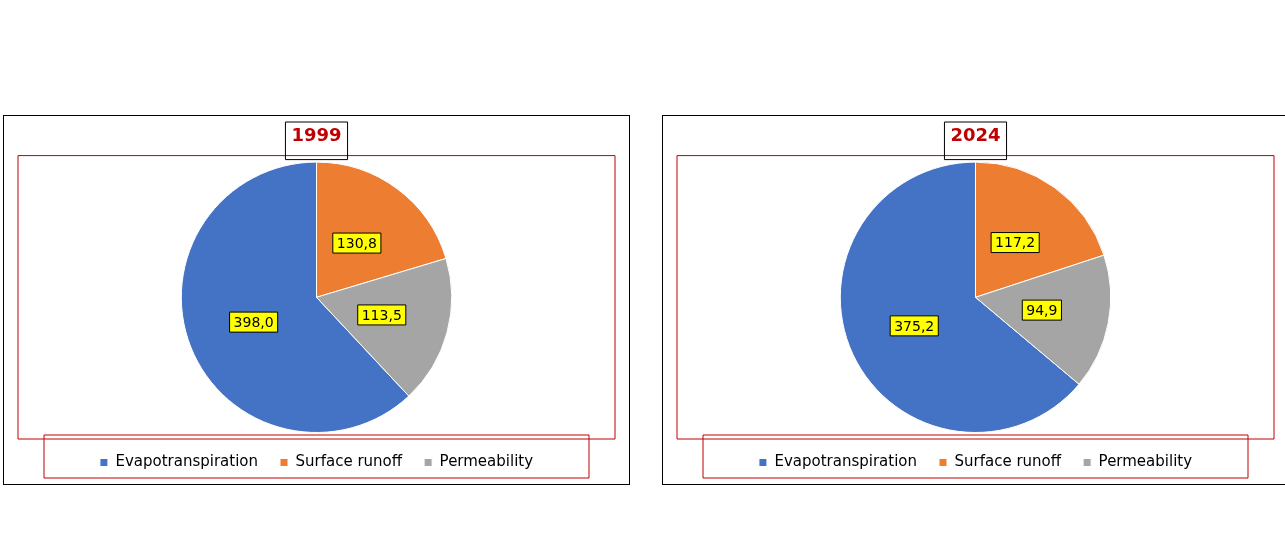 Image resolution: width=1285 pixels, height=535 pixels. What do you see at coordinates (975, 135) in the screenshot?
I see `chart-title: 2024` at bounding box center [975, 135].